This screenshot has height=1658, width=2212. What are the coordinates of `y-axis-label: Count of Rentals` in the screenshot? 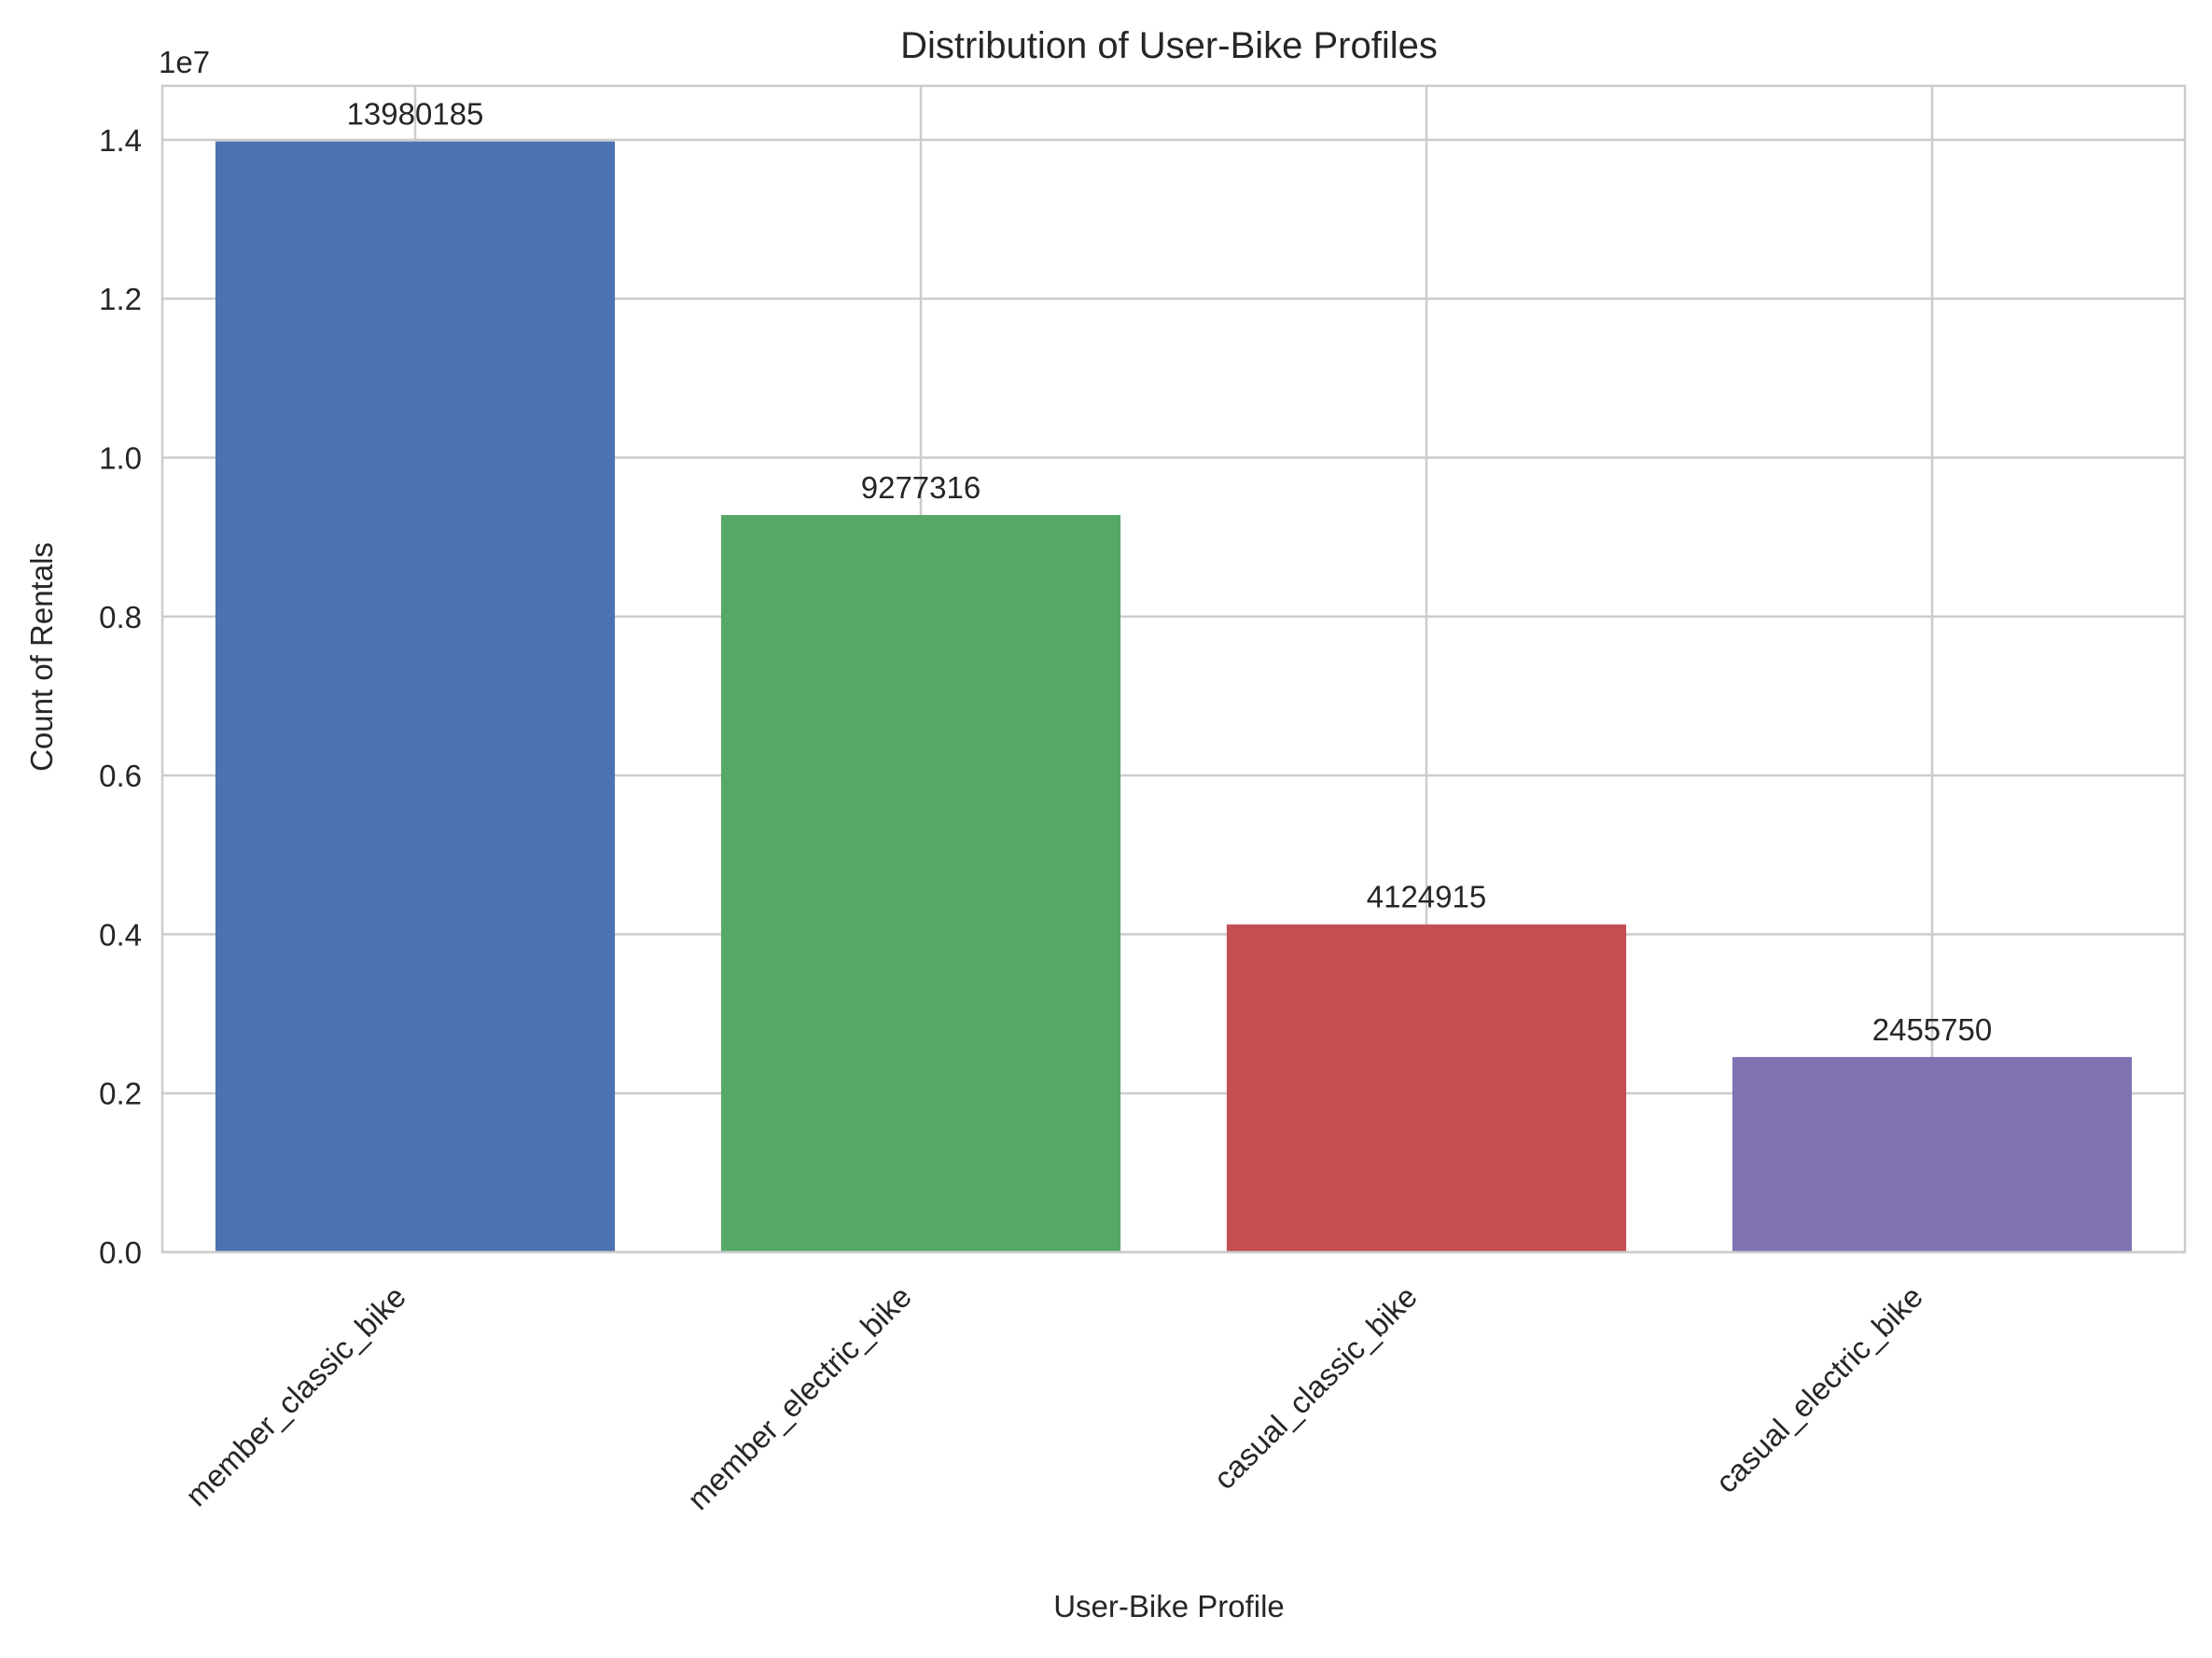 It's located at (42, 657).